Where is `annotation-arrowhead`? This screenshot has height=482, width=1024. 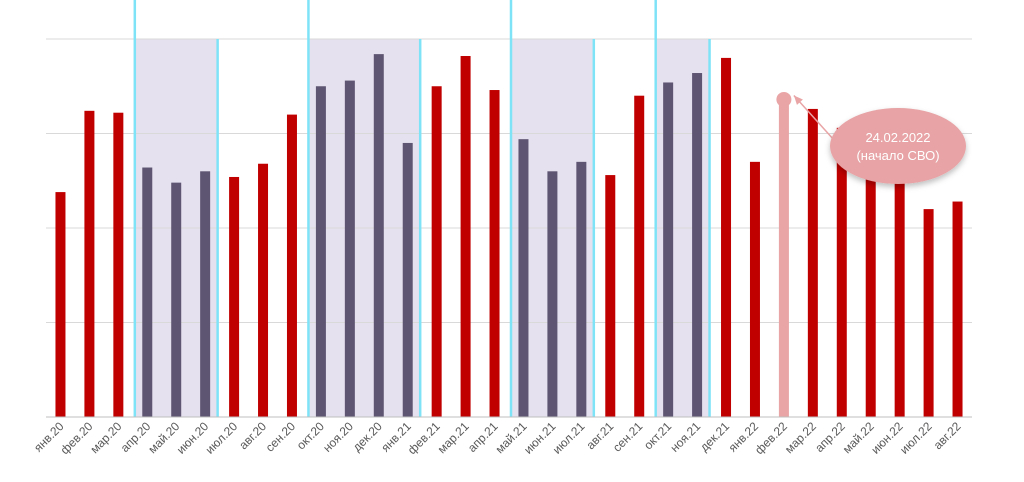 annotation-arrowhead is located at coordinates (798, 100).